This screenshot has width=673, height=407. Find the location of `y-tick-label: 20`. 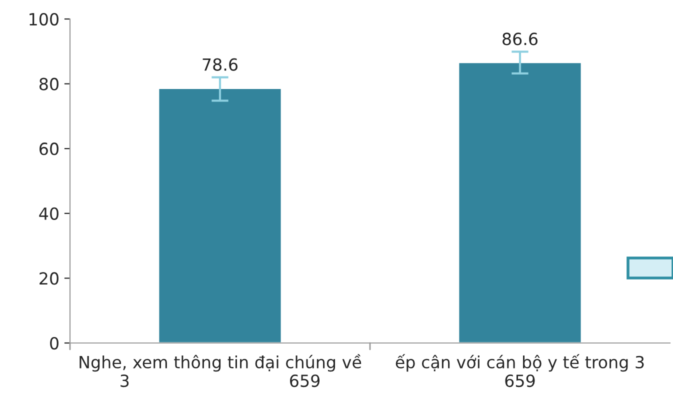

y-tick-label: 20 is located at coordinates (49, 278).